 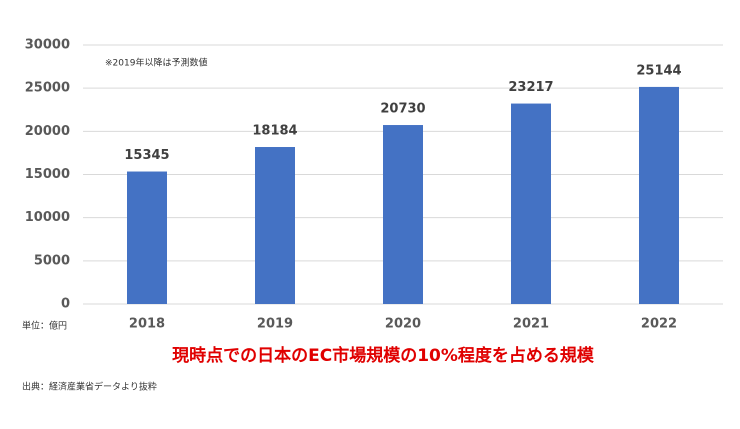 What do you see at coordinates (658, 70) in the screenshot?
I see `data-label: 25144` at bounding box center [658, 70].